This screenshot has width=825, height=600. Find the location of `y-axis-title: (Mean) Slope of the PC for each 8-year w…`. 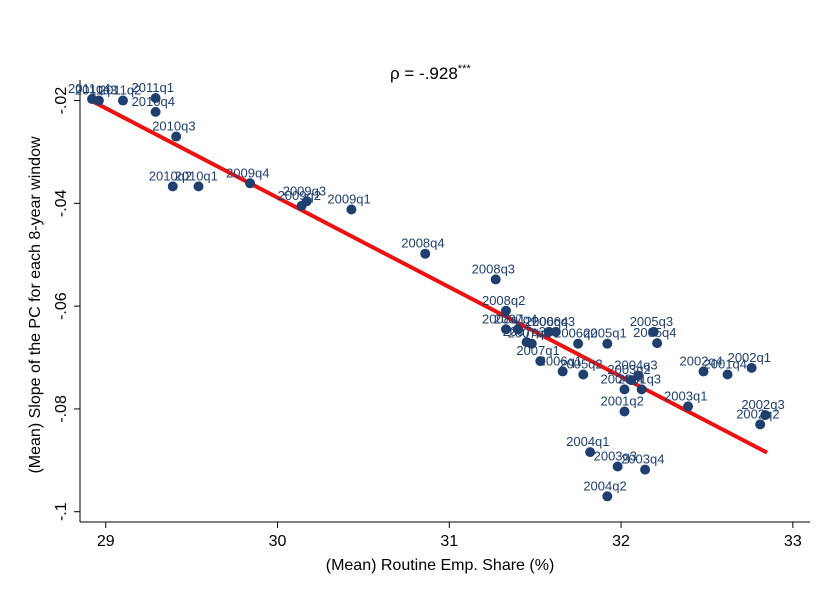

y-axis-title: (Mean) Slope of the PC for each 8-year w… is located at coordinates (35, 305).